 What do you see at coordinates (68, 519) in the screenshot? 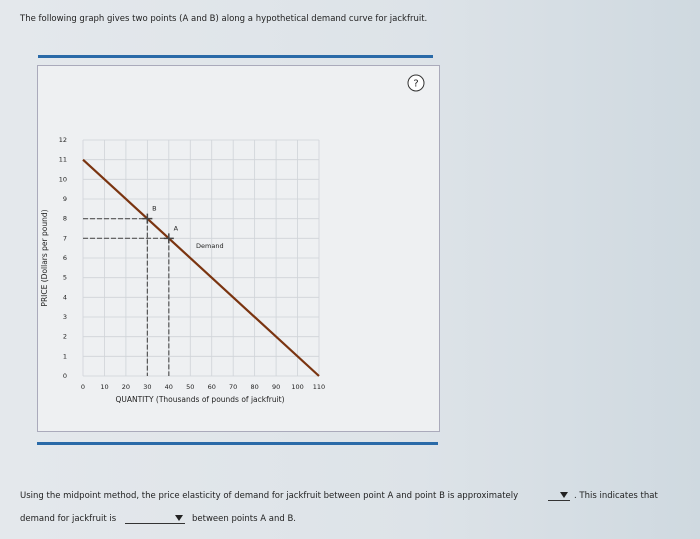
I see `question-text: demand for jackfruit is` at bounding box center [68, 519].